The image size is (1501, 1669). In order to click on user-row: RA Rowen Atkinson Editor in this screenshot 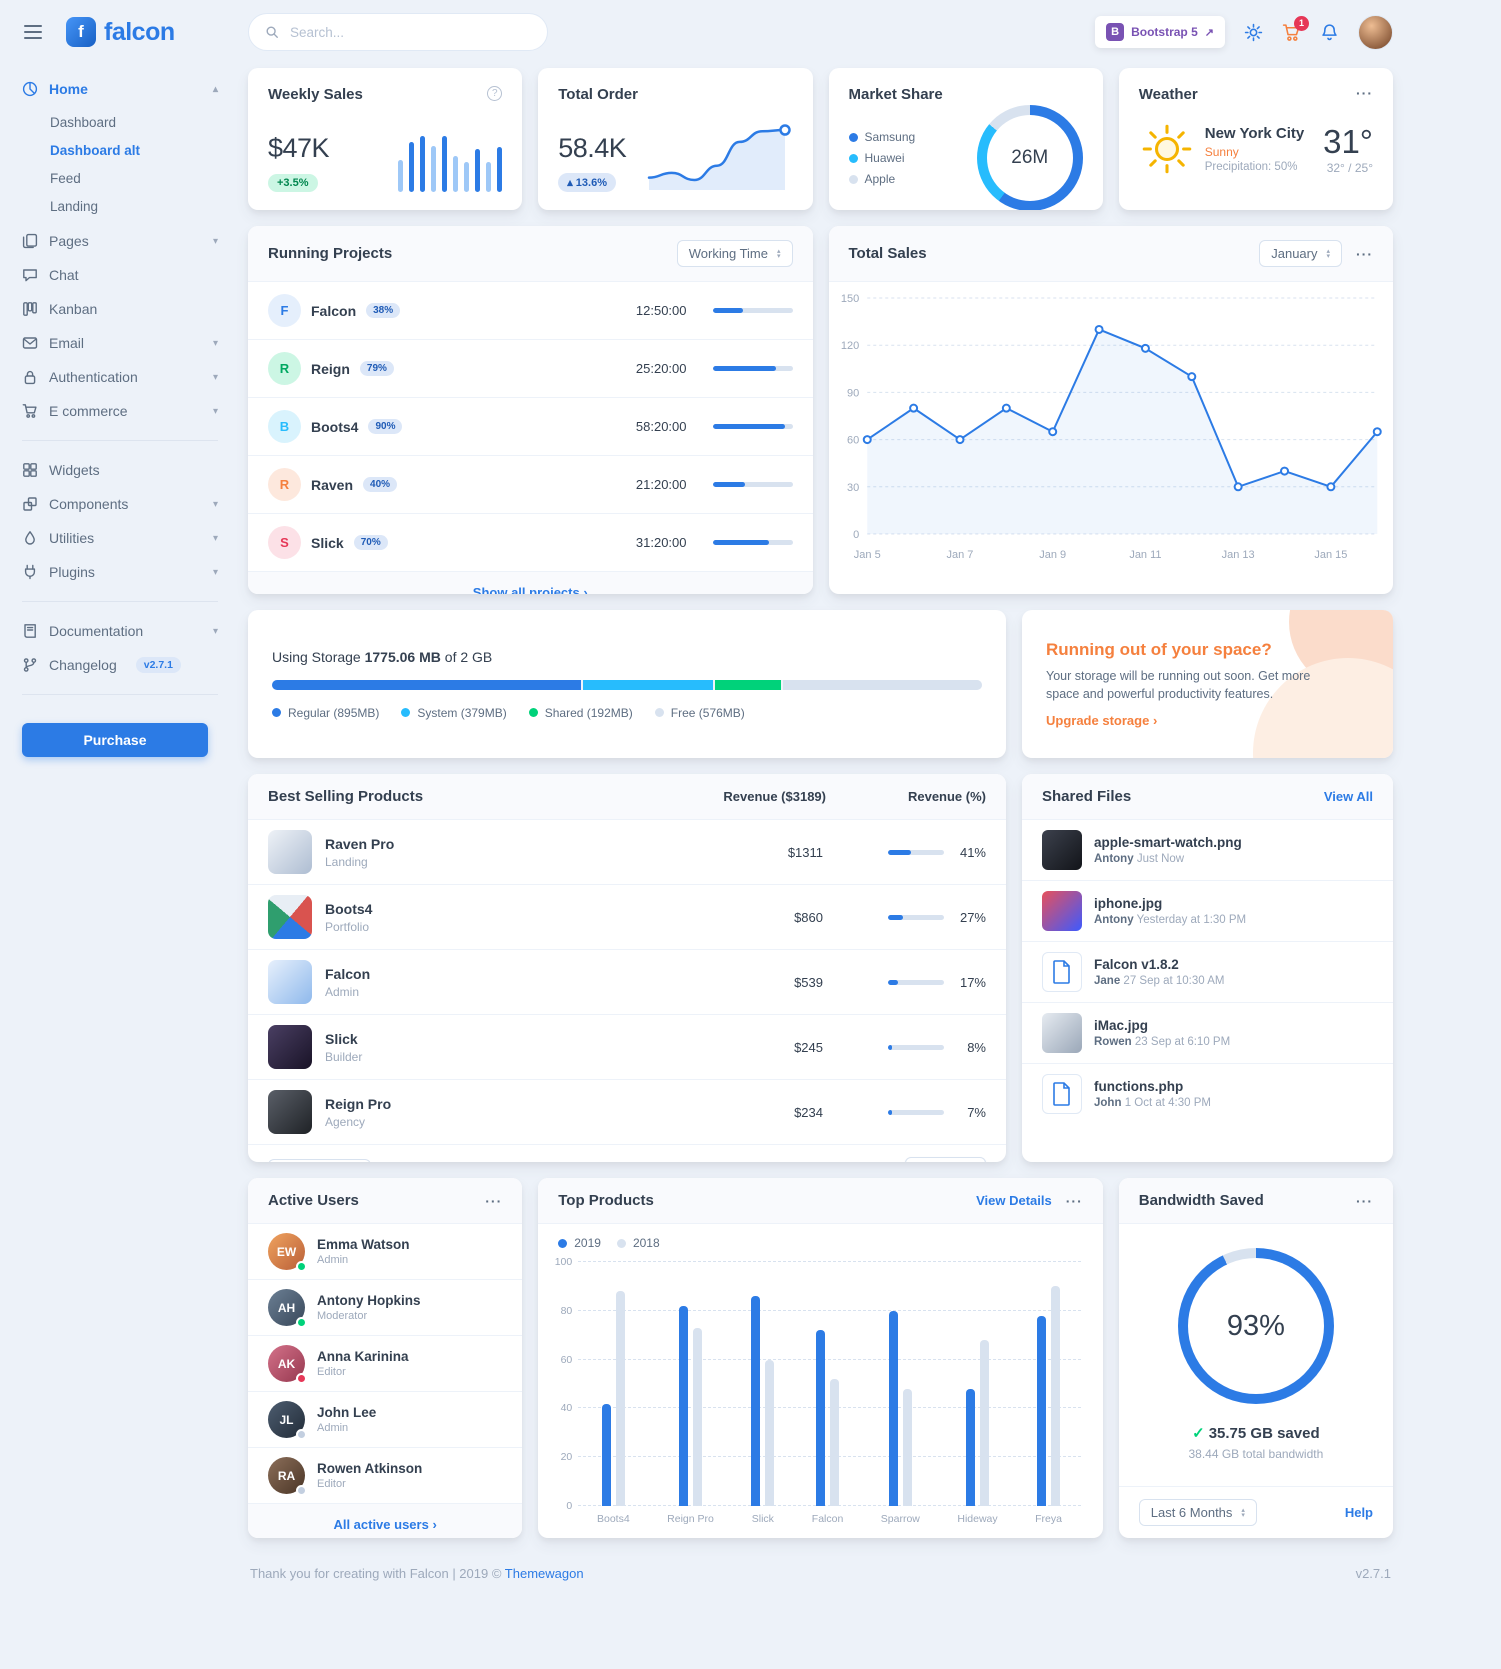, I will do `click(385, 1475)`.